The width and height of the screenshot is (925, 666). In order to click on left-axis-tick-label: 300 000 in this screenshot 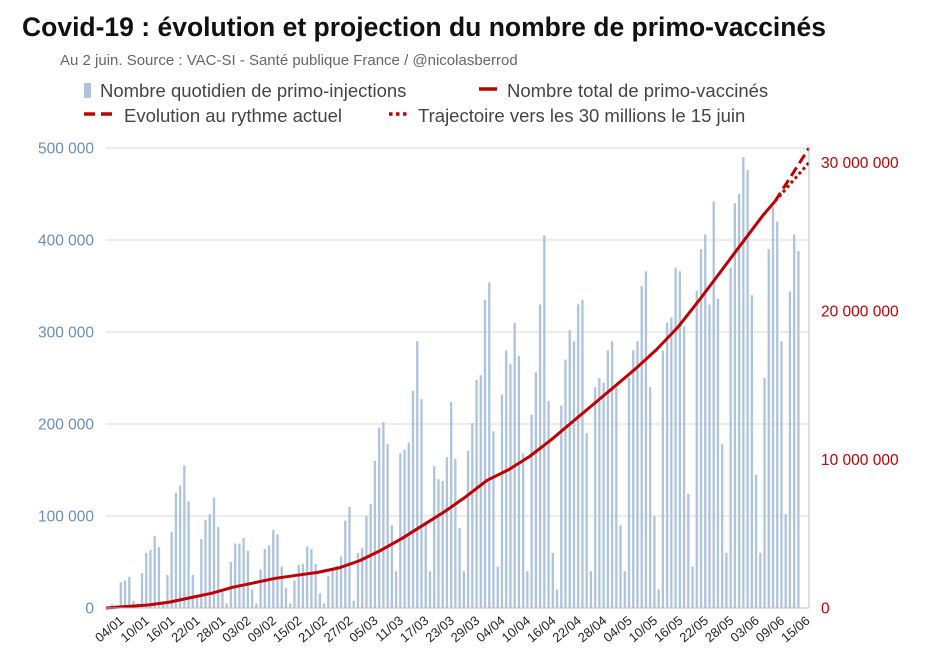, I will do `click(66, 333)`.